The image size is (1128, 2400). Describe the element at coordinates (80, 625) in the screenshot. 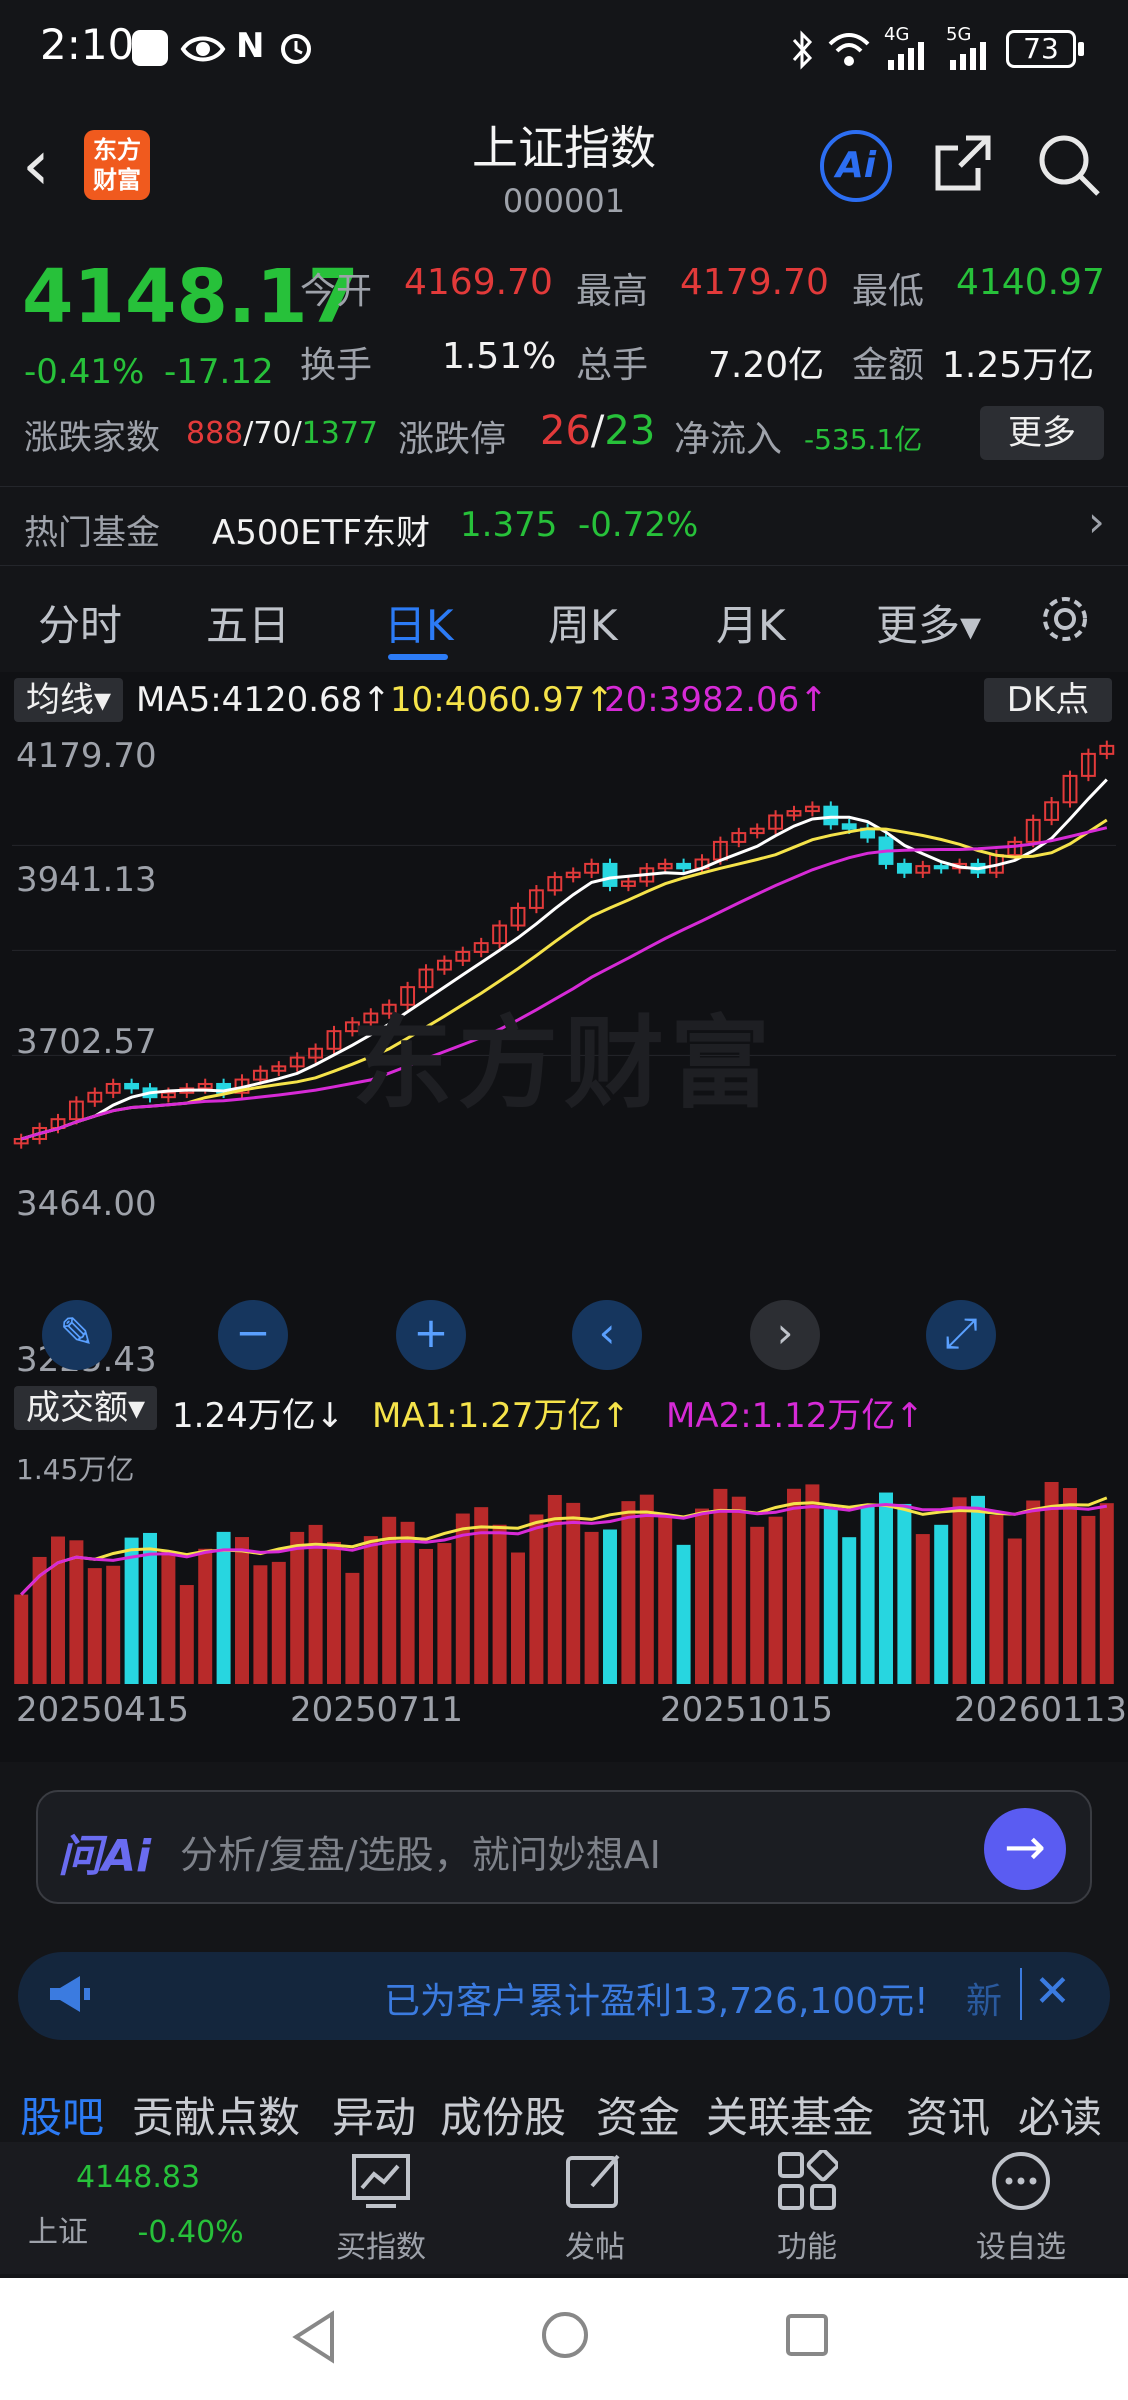

I see `tab-intraday: 分时` at that location.